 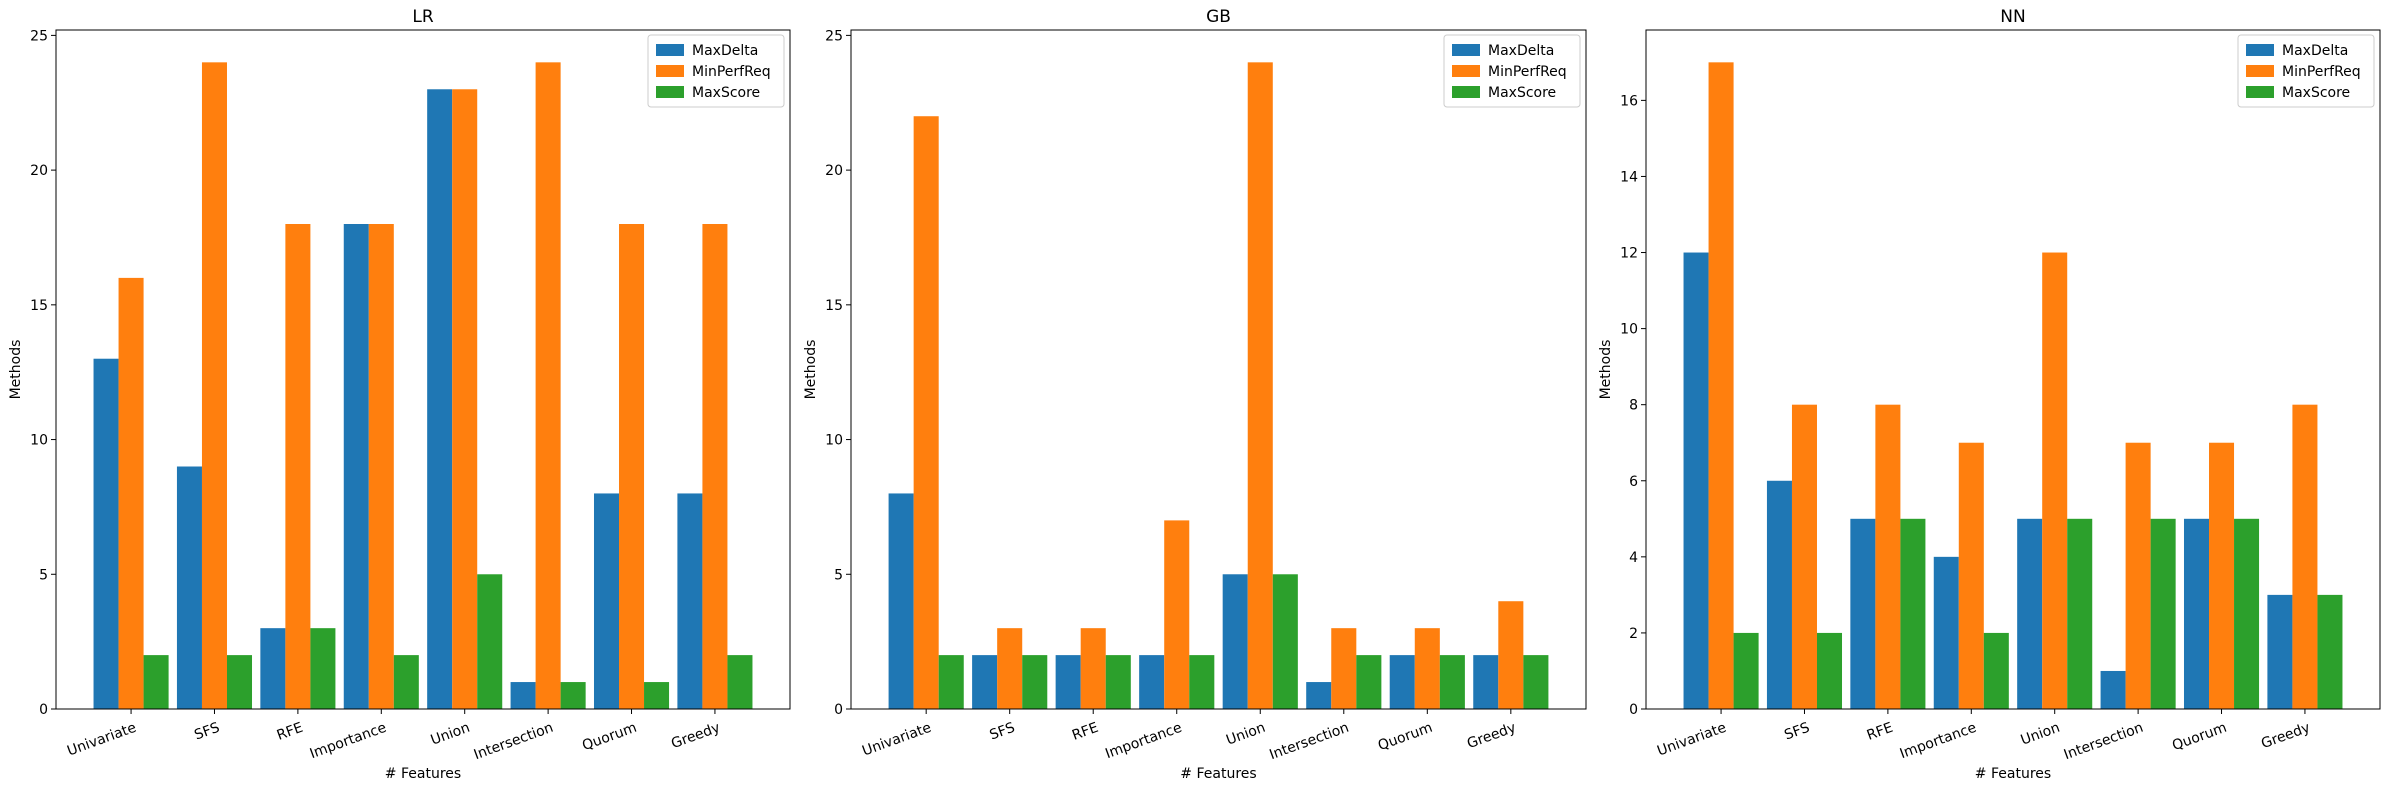 What do you see at coordinates (1633, 634) in the screenshot?
I see `y-tick-label: 2` at bounding box center [1633, 634].